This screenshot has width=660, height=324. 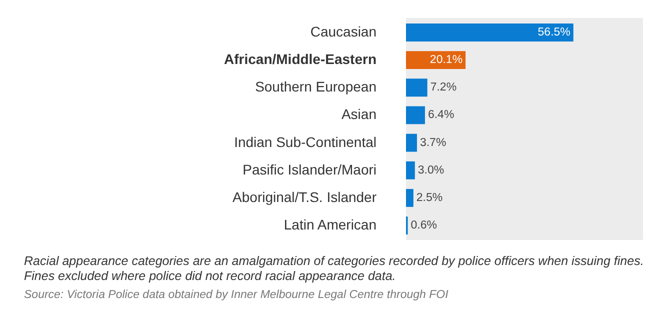 What do you see at coordinates (554, 32) in the screenshot?
I see `data-label: 56.5%` at bounding box center [554, 32].